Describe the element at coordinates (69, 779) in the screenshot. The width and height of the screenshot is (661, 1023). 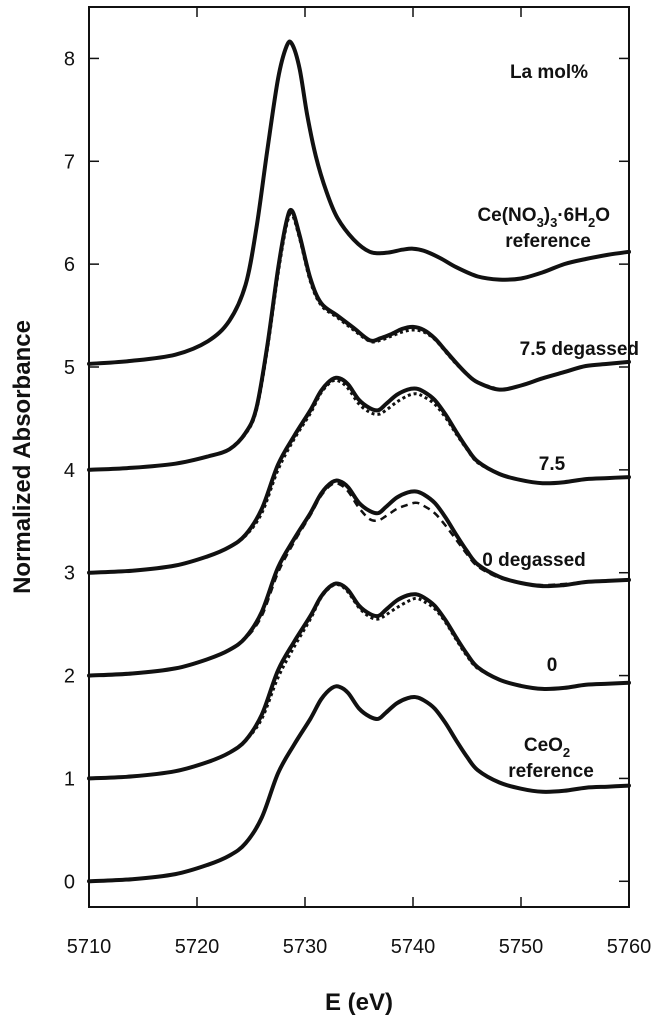
I see `y-tick-label: 1` at that location.